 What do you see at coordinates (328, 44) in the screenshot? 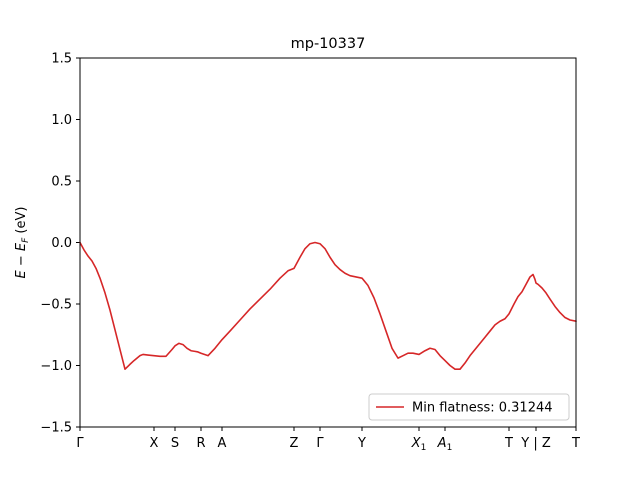
I see `chart-title: mp-10337` at bounding box center [328, 44].